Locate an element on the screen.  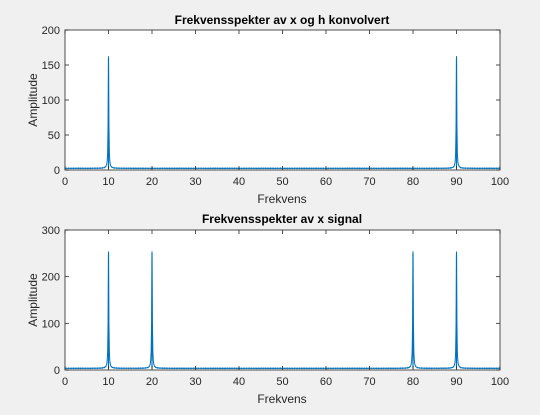
bottom-x-tick-label: 10 is located at coordinates (108, 382).